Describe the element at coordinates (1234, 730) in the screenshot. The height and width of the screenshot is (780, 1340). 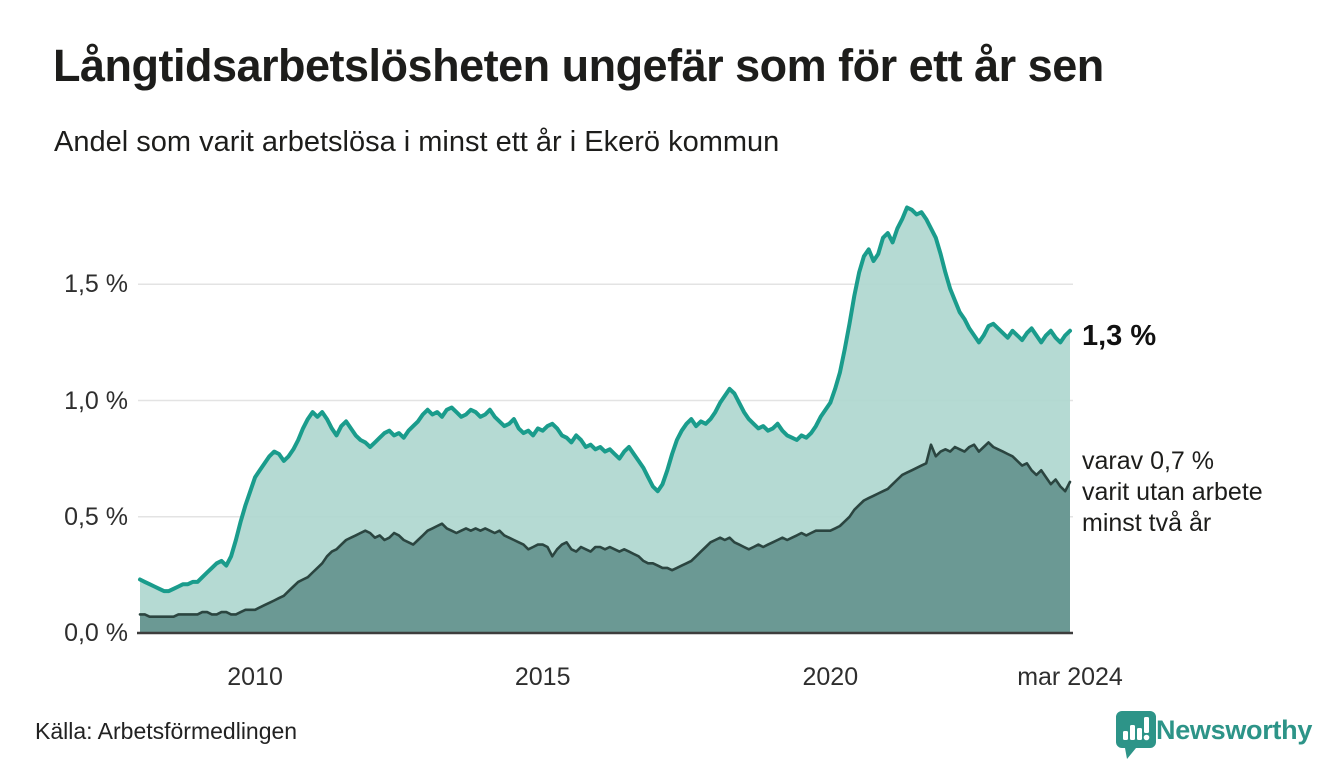
I see `brand-wordmark: Newsworthy` at that location.